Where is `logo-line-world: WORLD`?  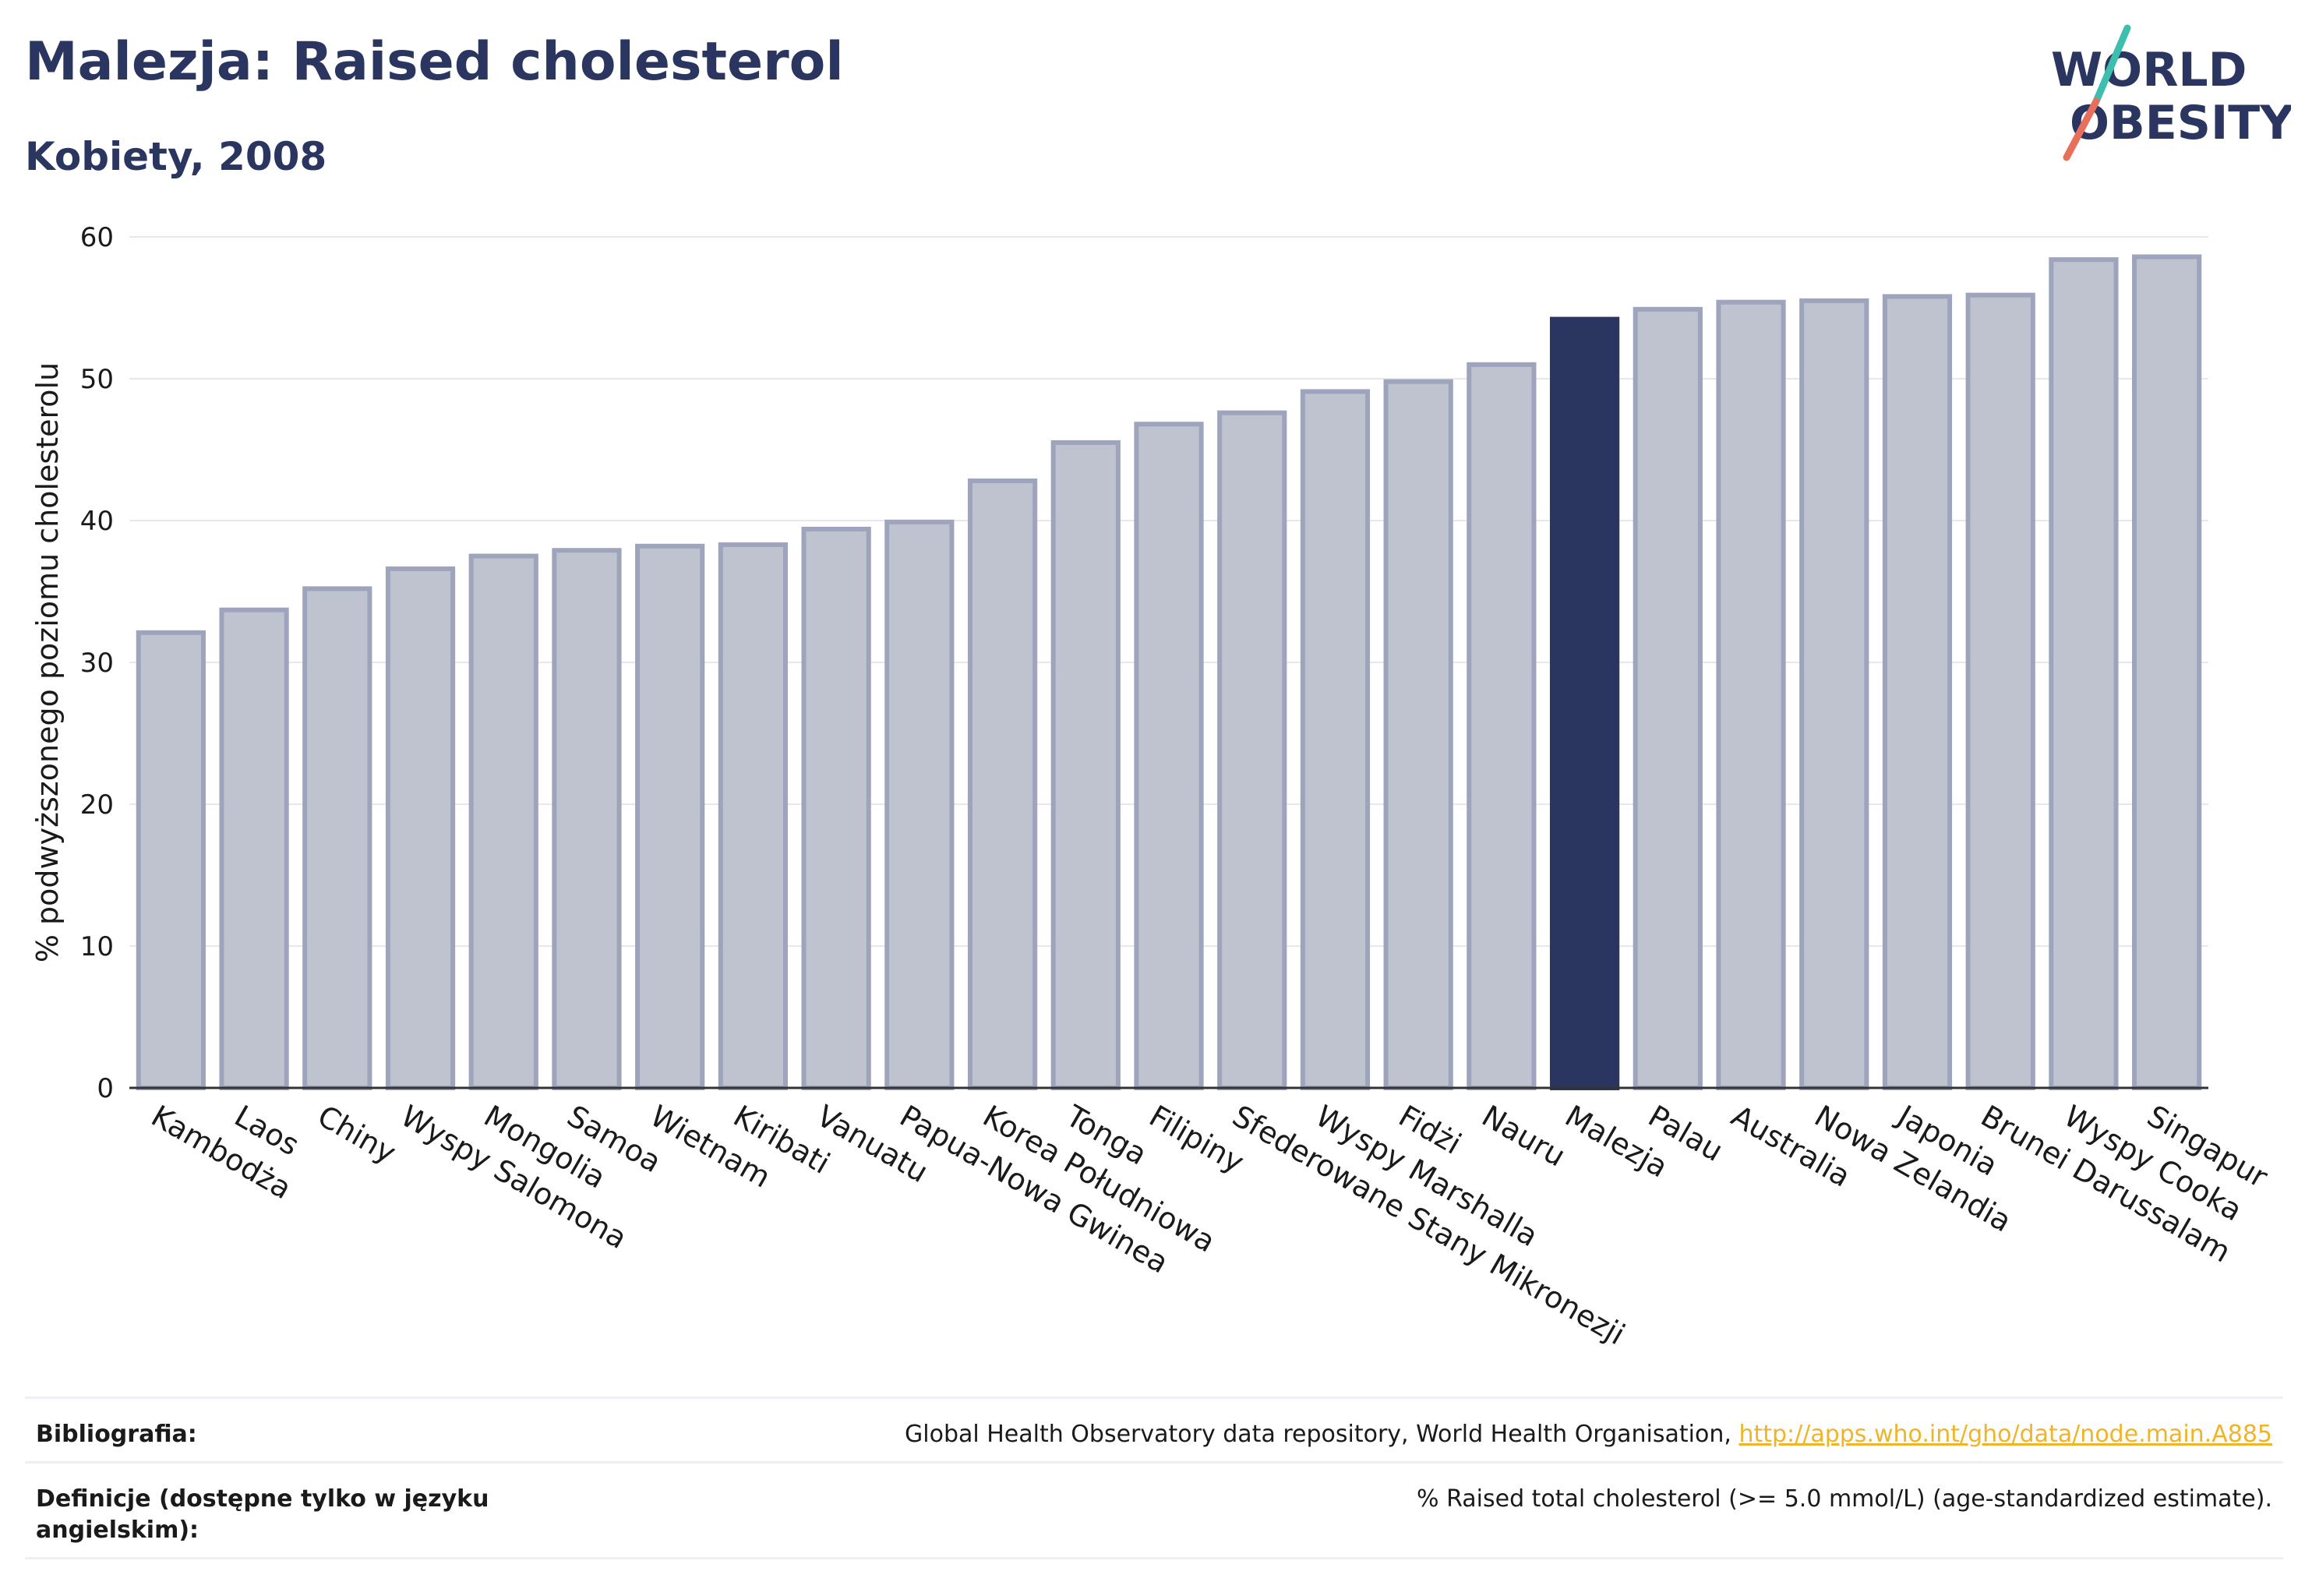 logo-line-world: WORLD is located at coordinates (2149, 70).